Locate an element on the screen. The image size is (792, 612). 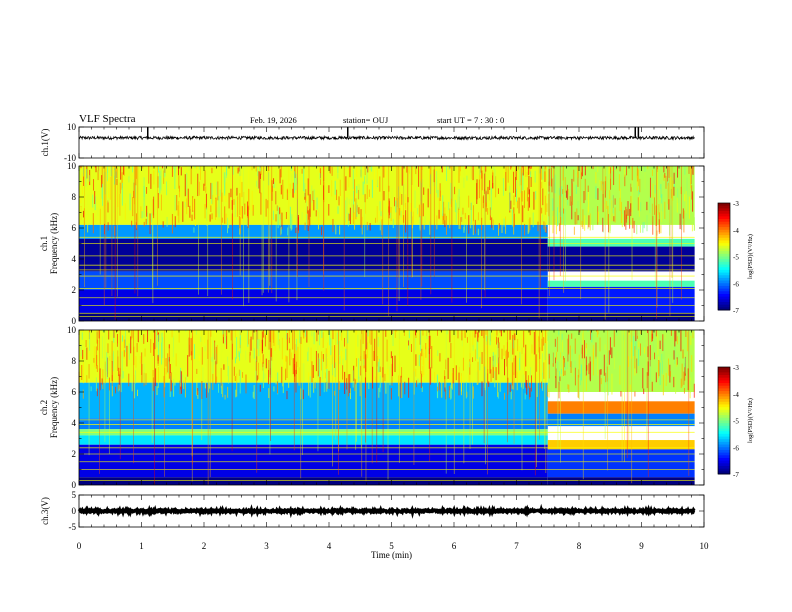
x-tick-label: 4 is located at coordinates (329, 546).